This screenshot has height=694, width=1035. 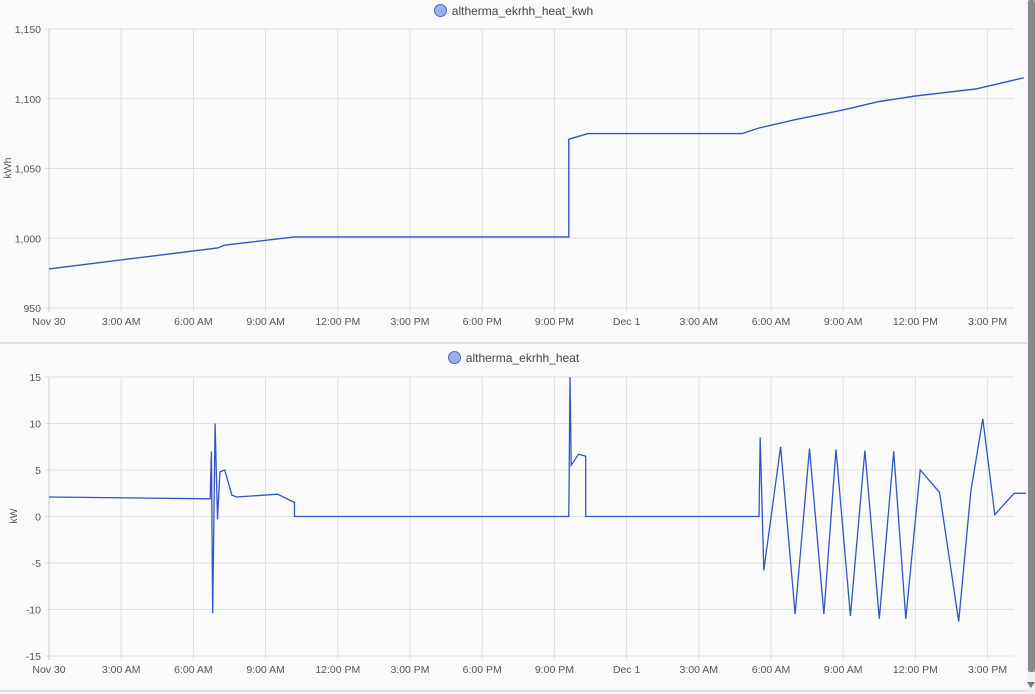 What do you see at coordinates (28, 100) in the screenshot?
I see `y-tick-label: 1,100` at bounding box center [28, 100].